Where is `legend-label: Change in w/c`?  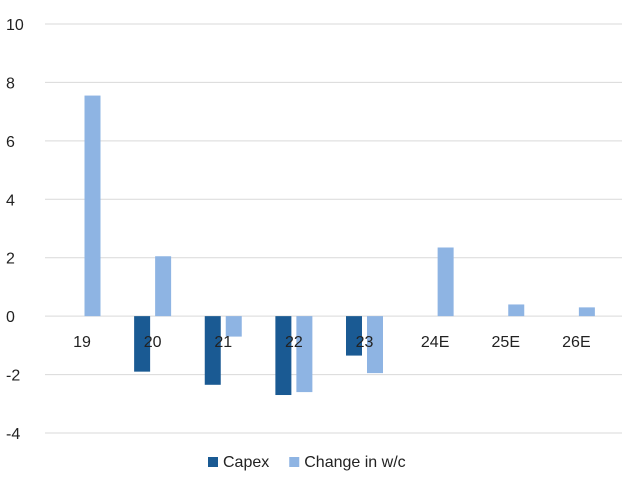
legend-label: Change in w/c is located at coordinates (354, 462).